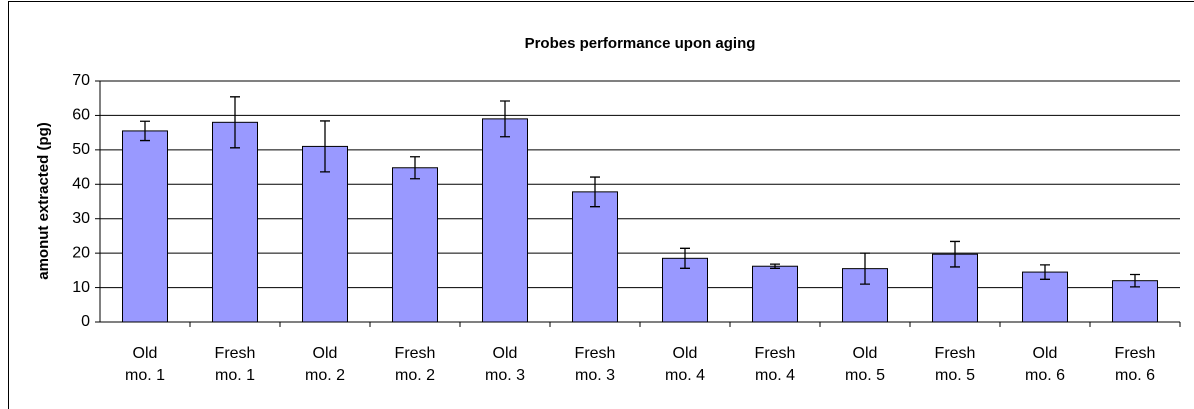 This screenshot has width=1194, height=409. What do you see at coordinates (43, 201) in the screenshot?
I see `y-axis-label: amonut extracted (pg)` at bounding box center [43, 201].